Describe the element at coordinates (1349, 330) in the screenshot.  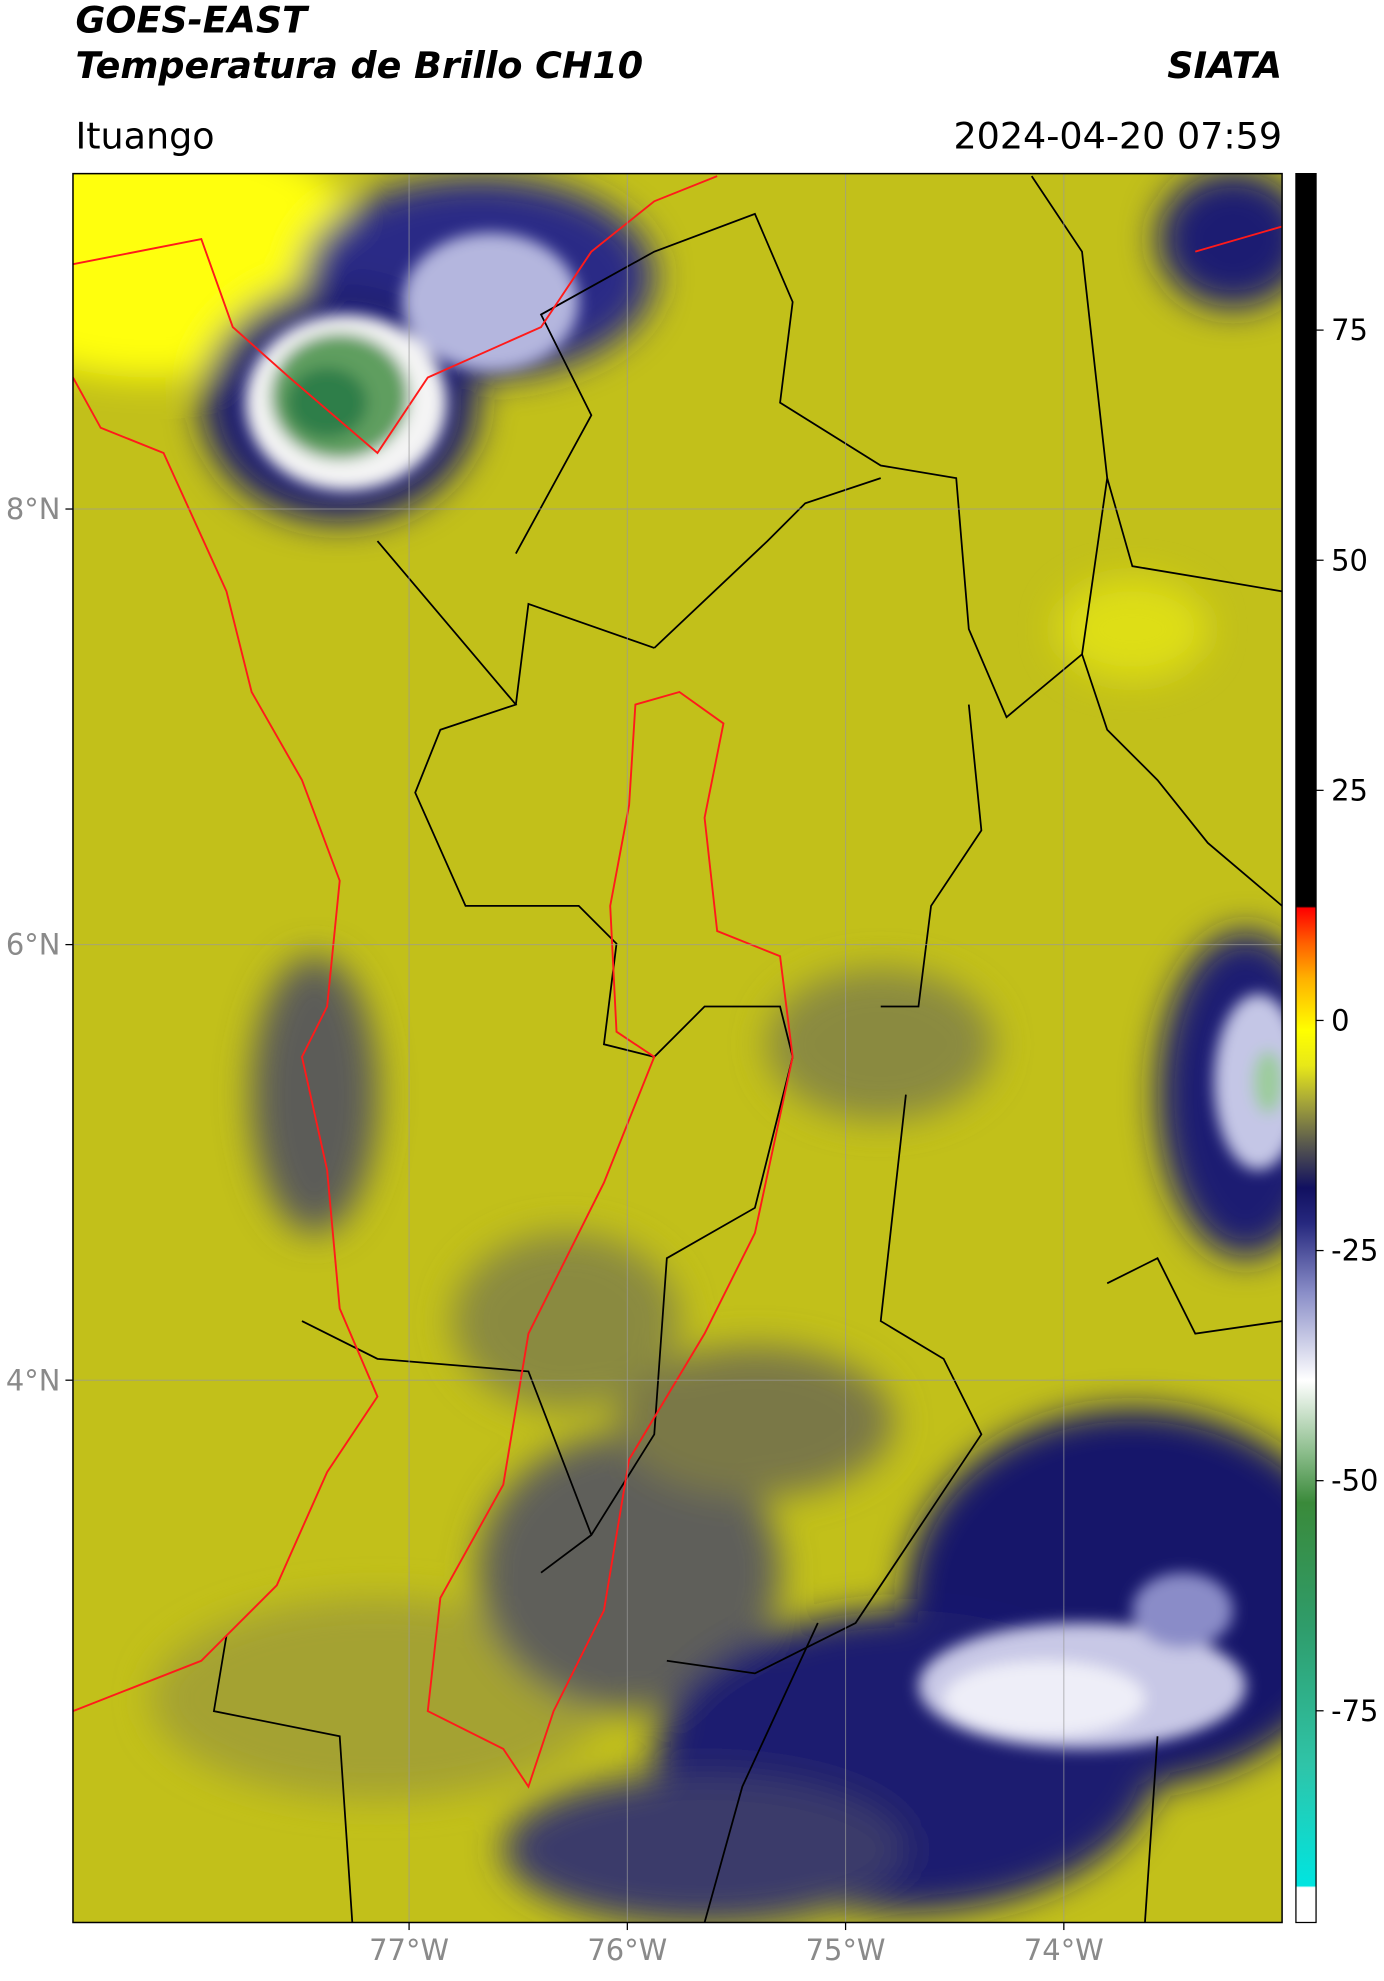
I see `colorbar-tick-label: 75` at that location.